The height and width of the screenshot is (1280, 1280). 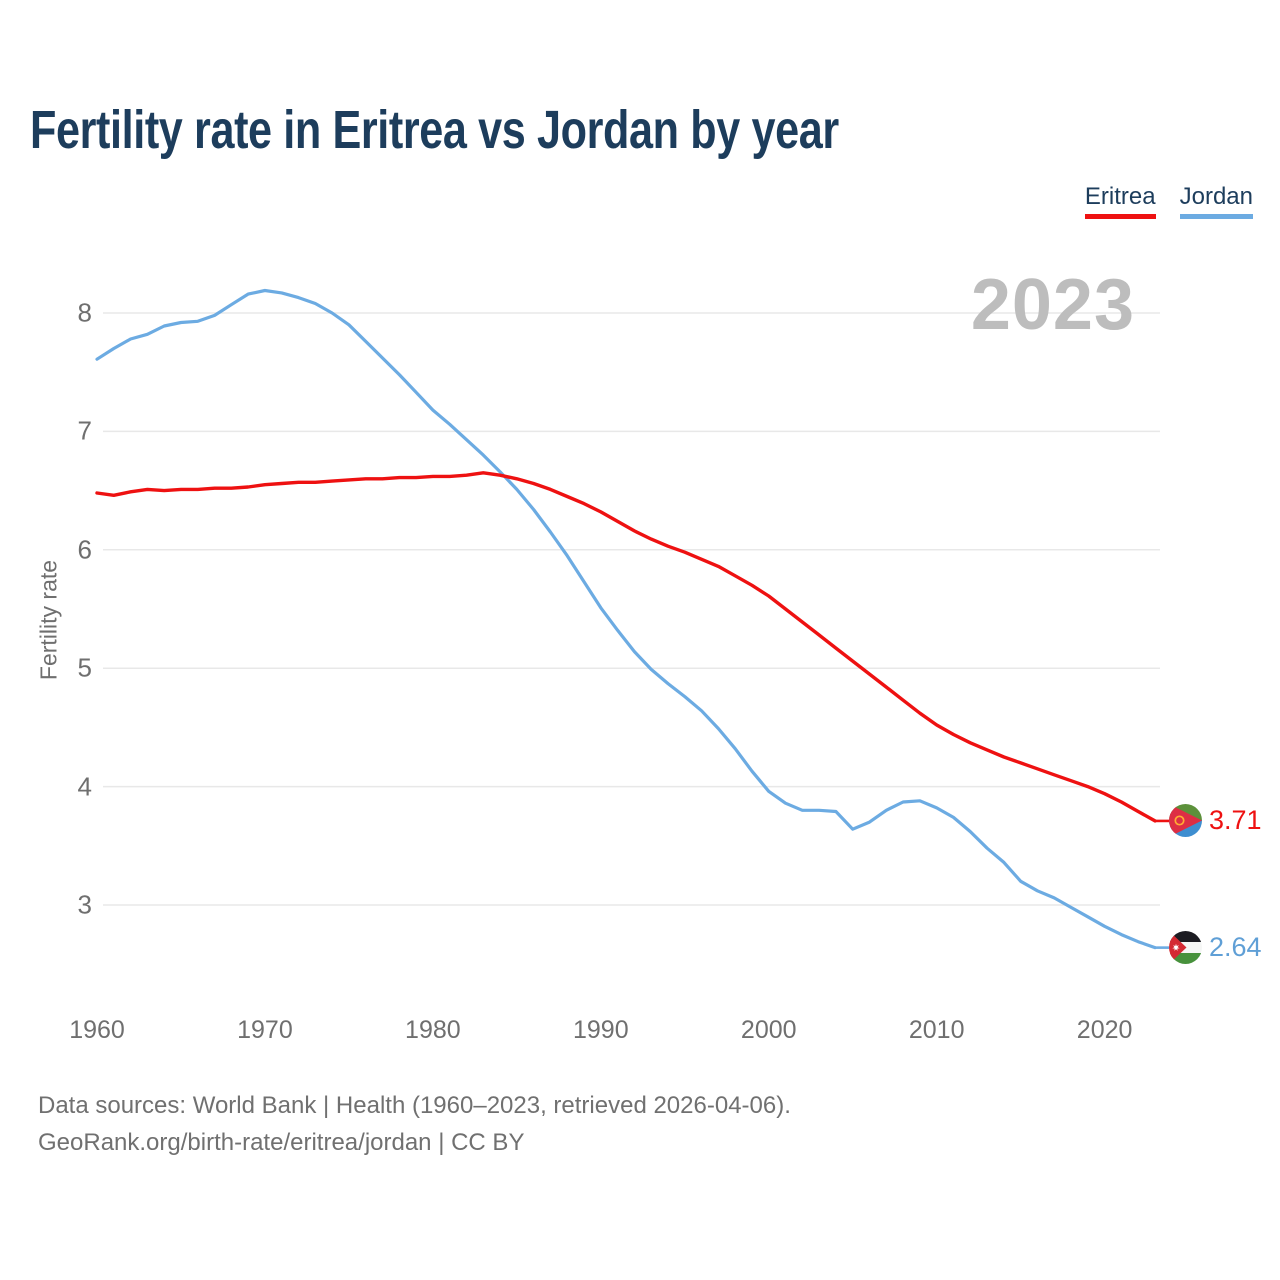 I want to click on y-tick-label: 8, so click(x=84, y=312).